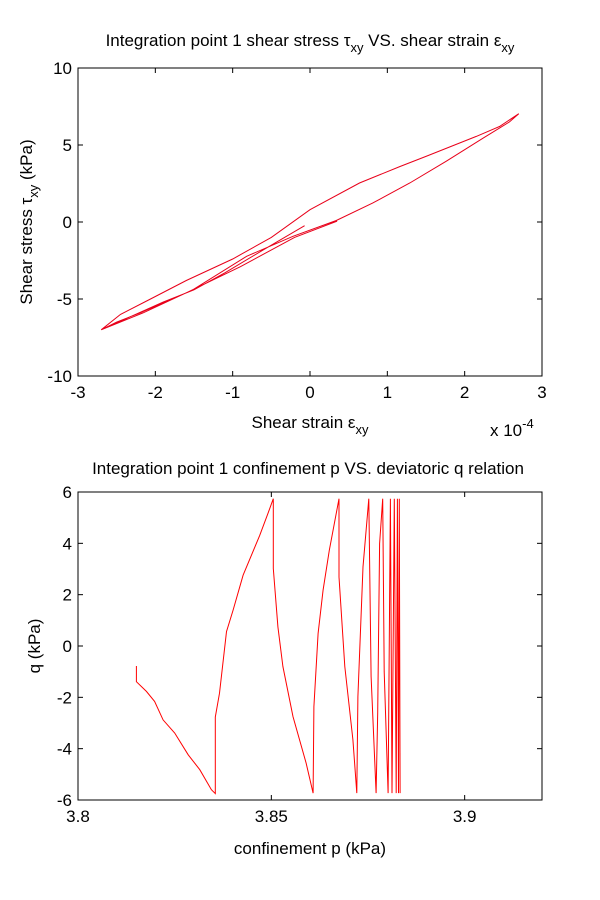  Describe the element at coordinates (67, 492) in the screenshot. I see `y-tick-label: 6` at that location.